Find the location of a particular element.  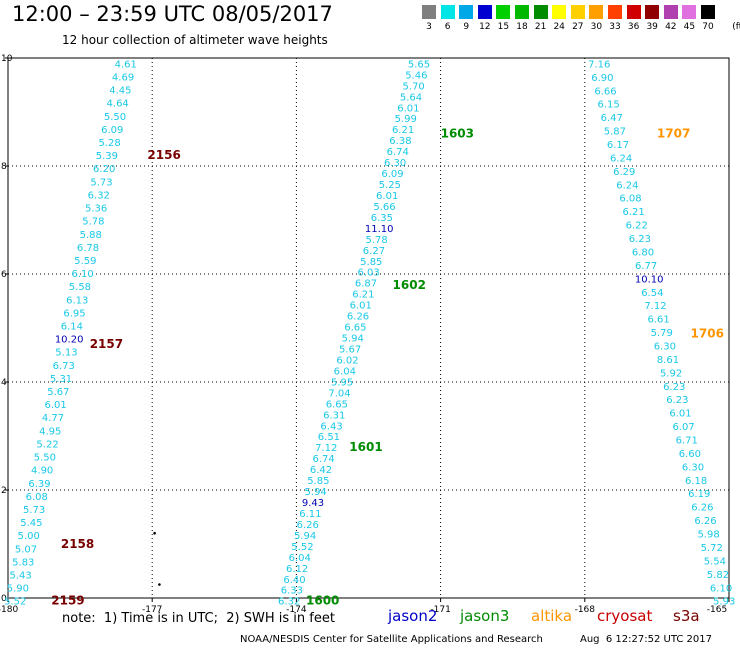

wave-height-value: 5.50 is located at coordinates (45, 458).